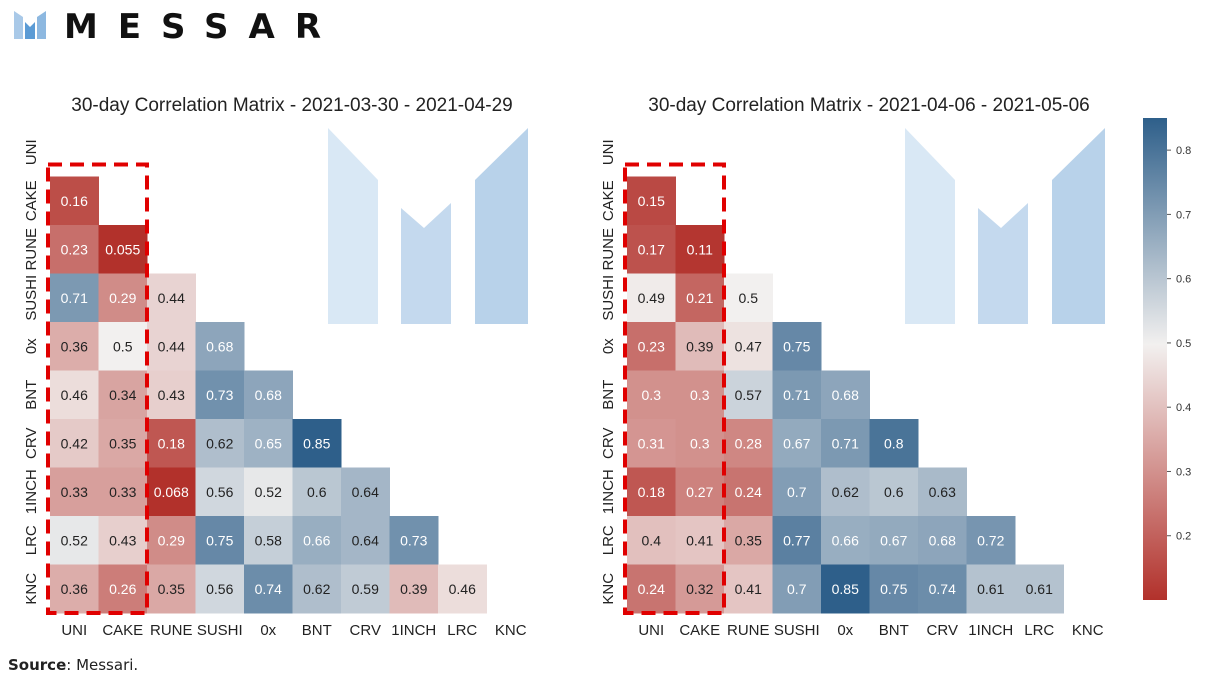 The image size is (1230, 694). What do you see at coordinates (651, 201) in the screenshot?
I see `cell-value-label: 0.15` at bounding box center [651, 201].